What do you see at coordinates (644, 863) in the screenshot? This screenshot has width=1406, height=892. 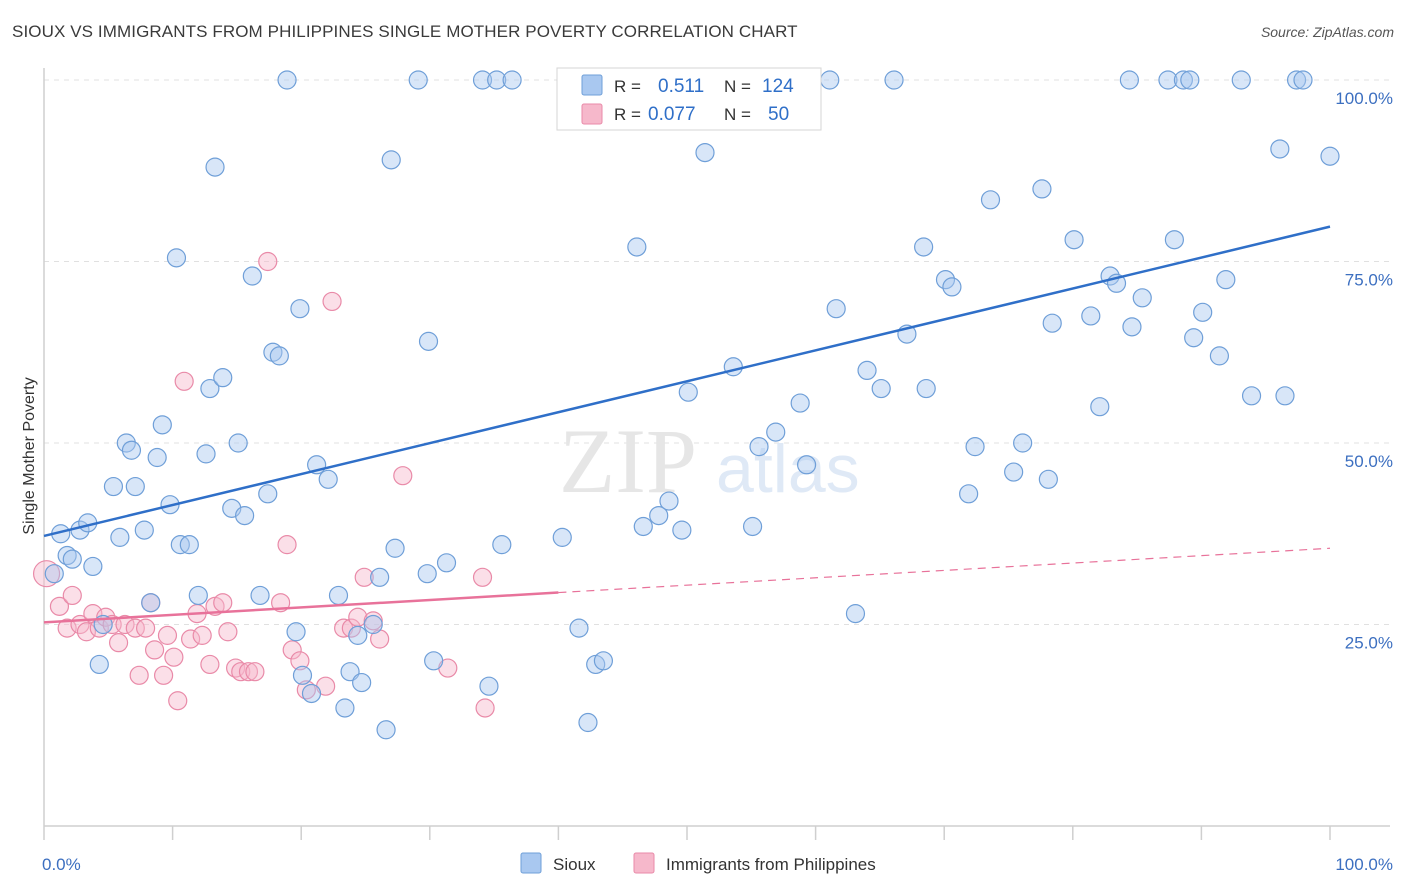 I see `bottom-philippines-swatch` at bounding box center [644, 863].